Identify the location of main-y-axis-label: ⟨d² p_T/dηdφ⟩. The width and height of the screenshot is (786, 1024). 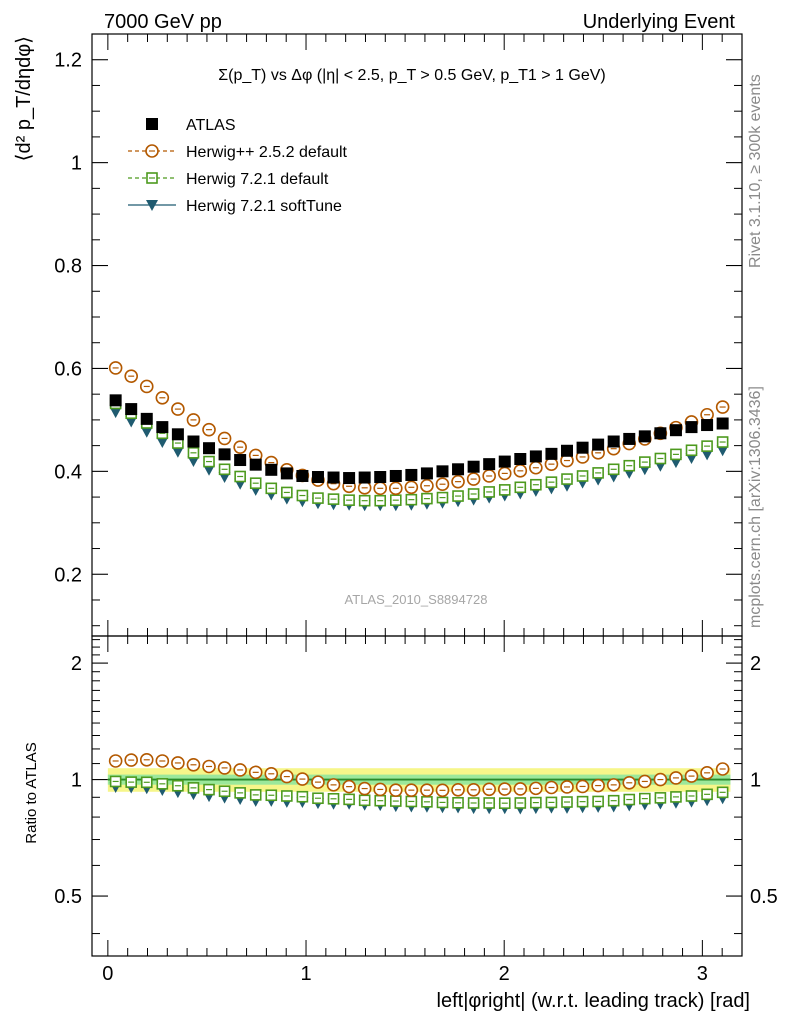
(24, 98).